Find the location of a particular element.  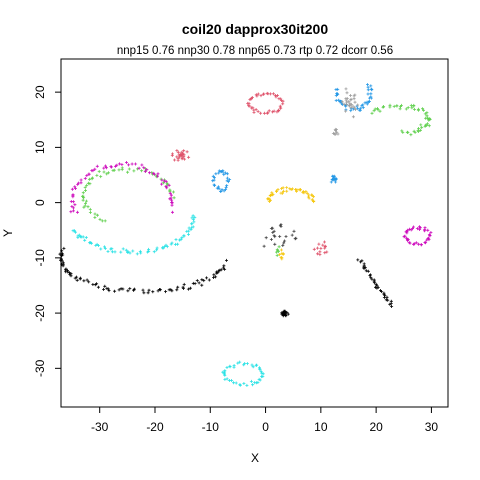

x-tick-label: 10 is located at coordinates (321, 427).